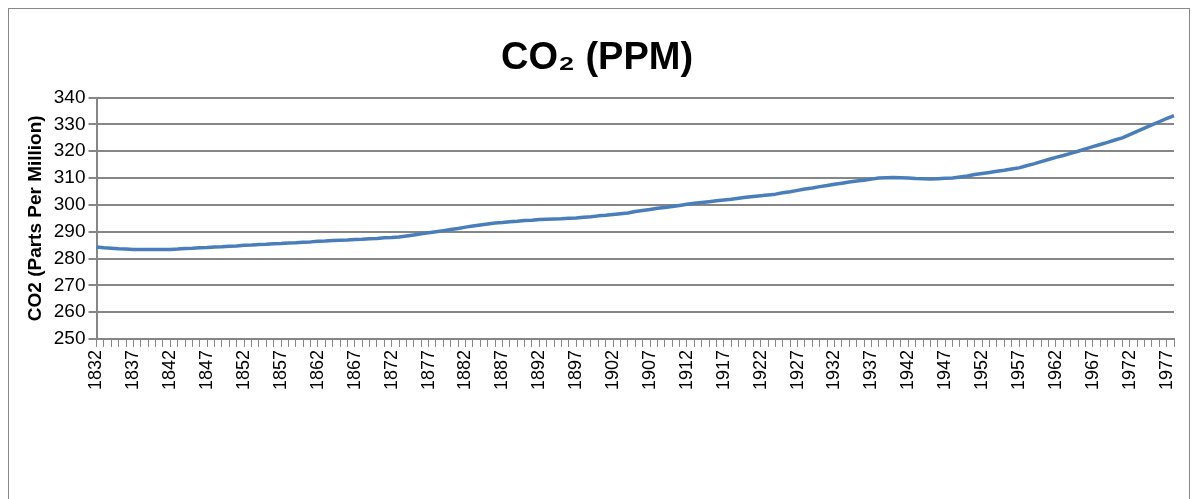 Image resolution: width=1200 pixels, height=499 pixels. Describe the element at coordinates (796, 369) in the screenshot. I see `x-tick-label: 1927` at that location.